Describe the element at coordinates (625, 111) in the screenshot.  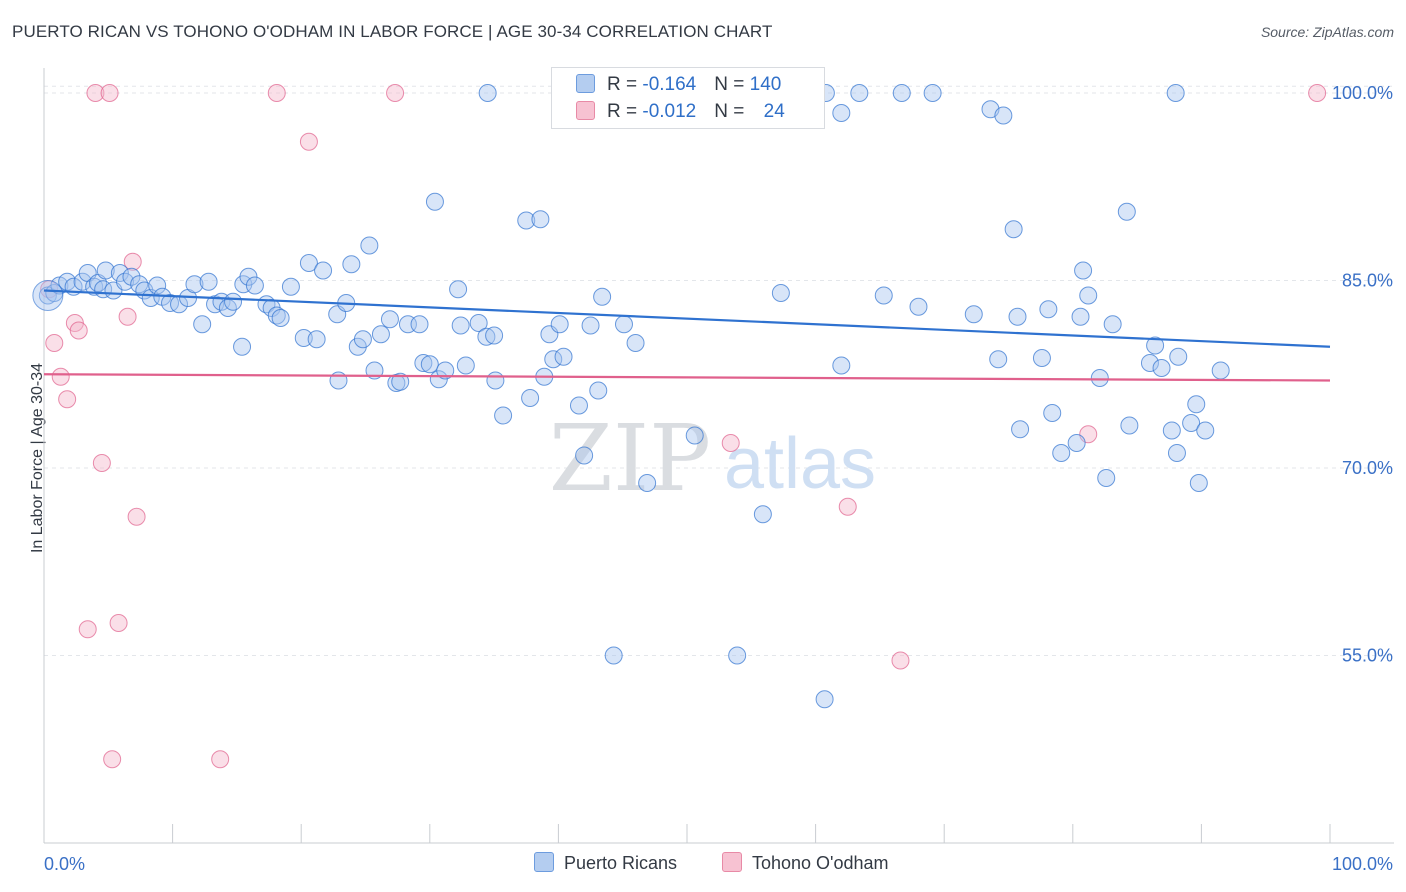
I see `r-label: R =` at that location.